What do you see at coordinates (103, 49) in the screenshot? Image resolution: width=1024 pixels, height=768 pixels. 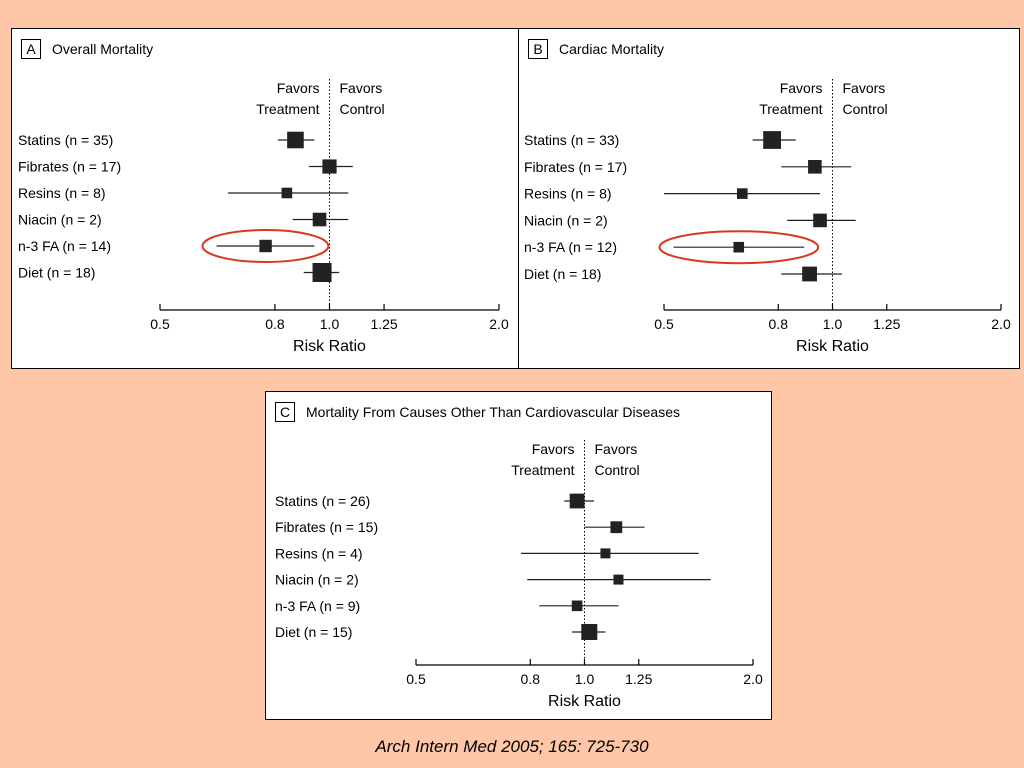 I see `panel-title: Overall Mortality` at bounding box center [103, 49].